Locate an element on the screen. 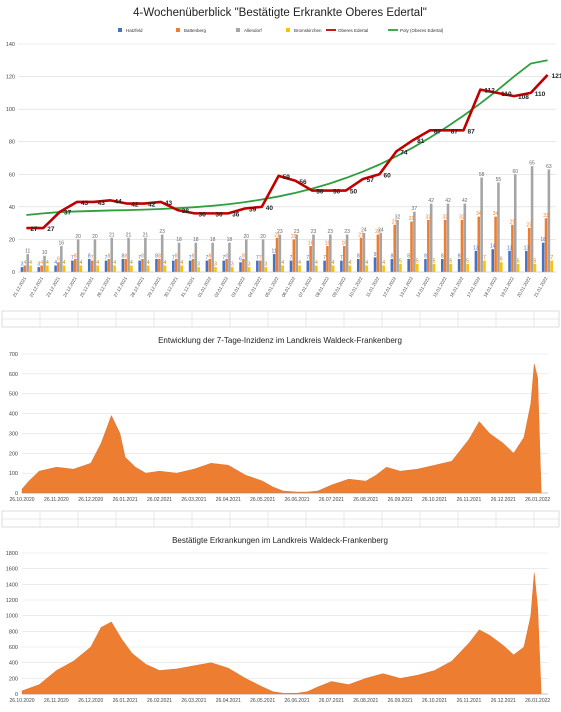 The image size is (561, 712). line-data-label: 56 is located at coordinates (303, 182).